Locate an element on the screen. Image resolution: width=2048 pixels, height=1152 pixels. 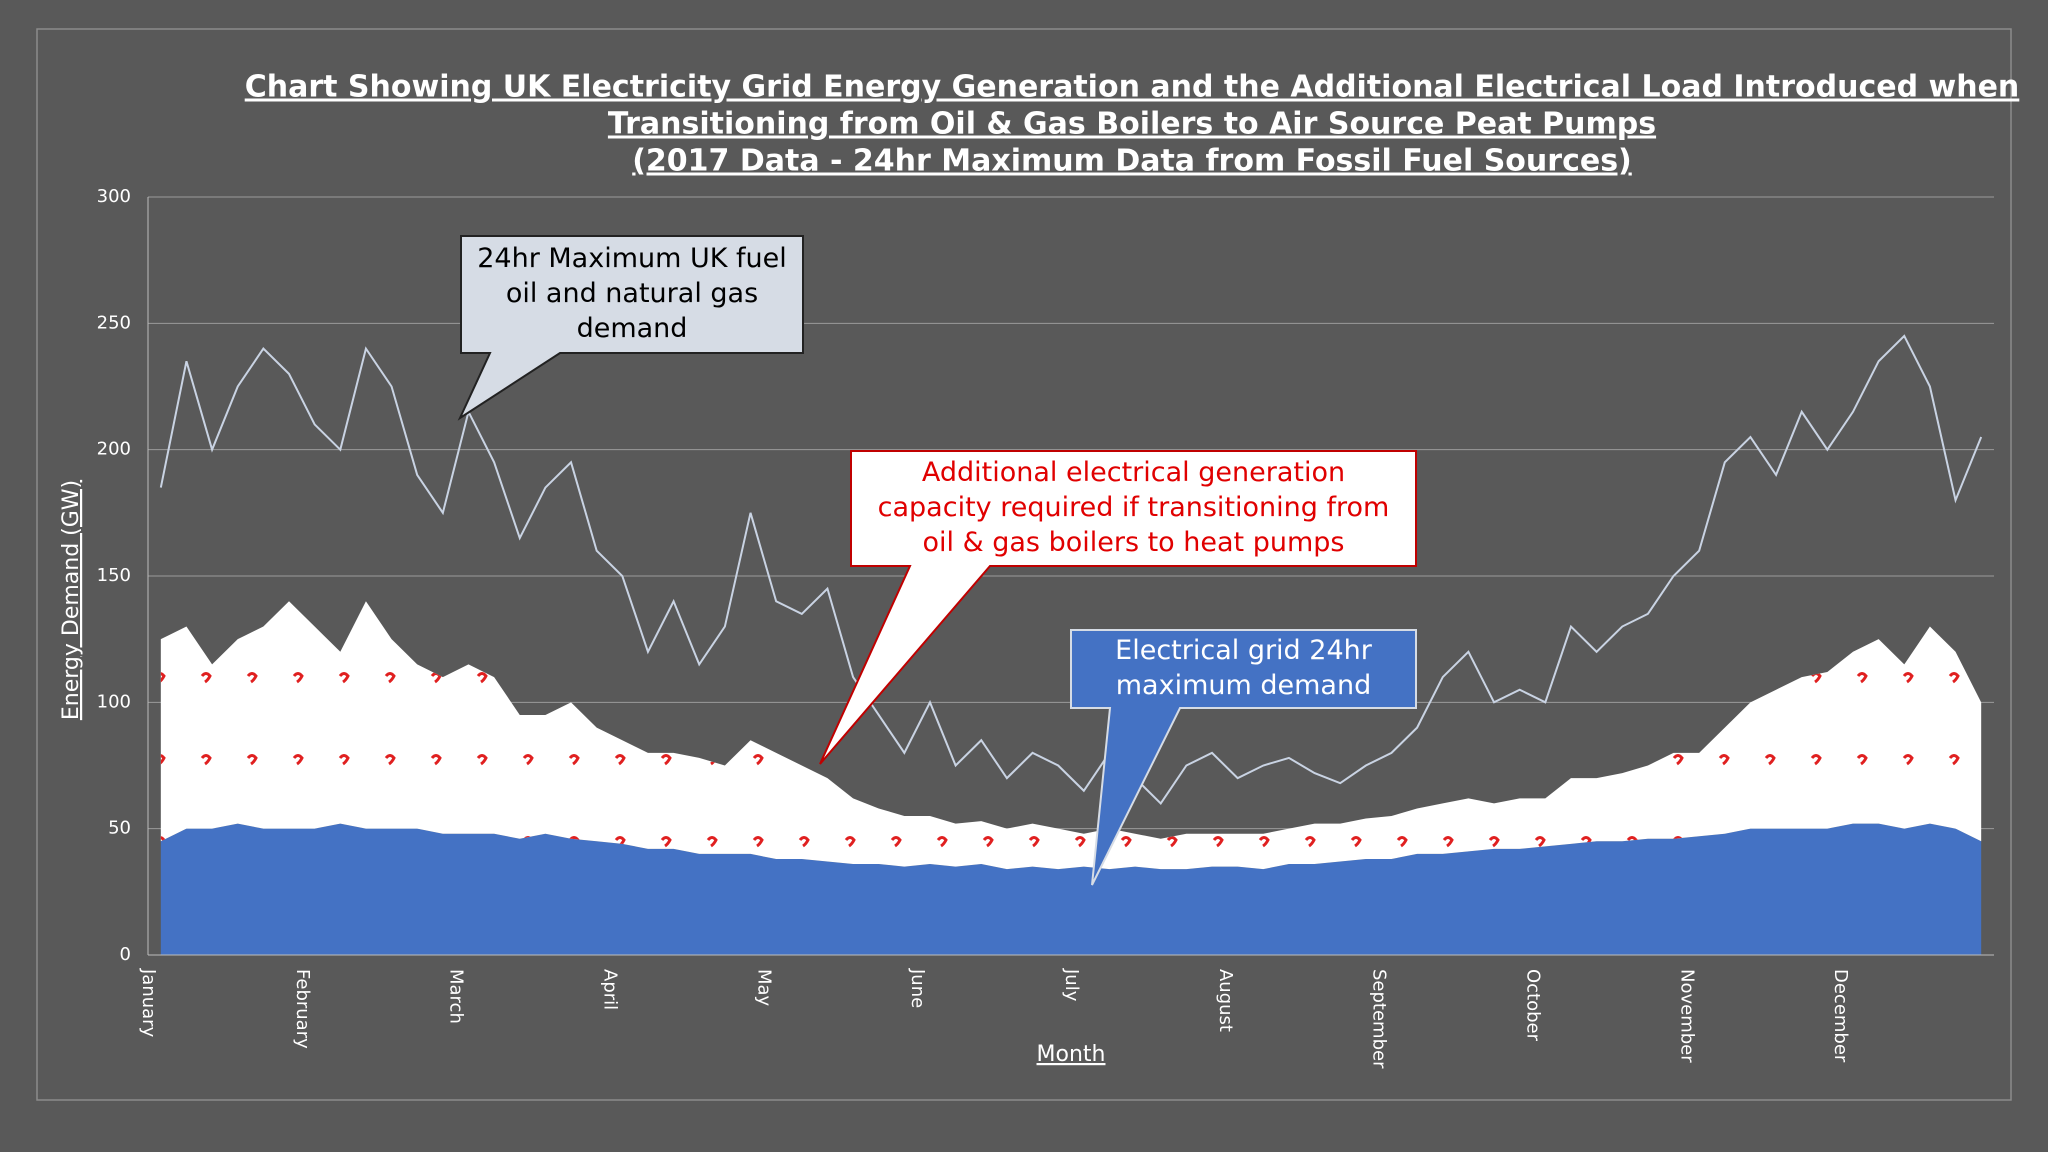
x-tick-label: July is located at coordinates (1071, 985).